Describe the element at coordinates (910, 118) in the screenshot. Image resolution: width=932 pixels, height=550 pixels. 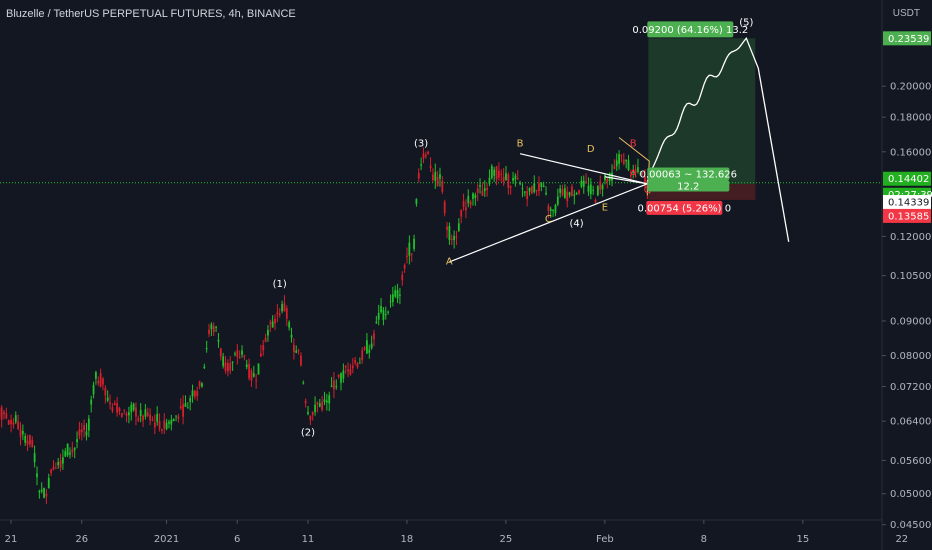
I see `y-tick-label: 0.18000` at that location.